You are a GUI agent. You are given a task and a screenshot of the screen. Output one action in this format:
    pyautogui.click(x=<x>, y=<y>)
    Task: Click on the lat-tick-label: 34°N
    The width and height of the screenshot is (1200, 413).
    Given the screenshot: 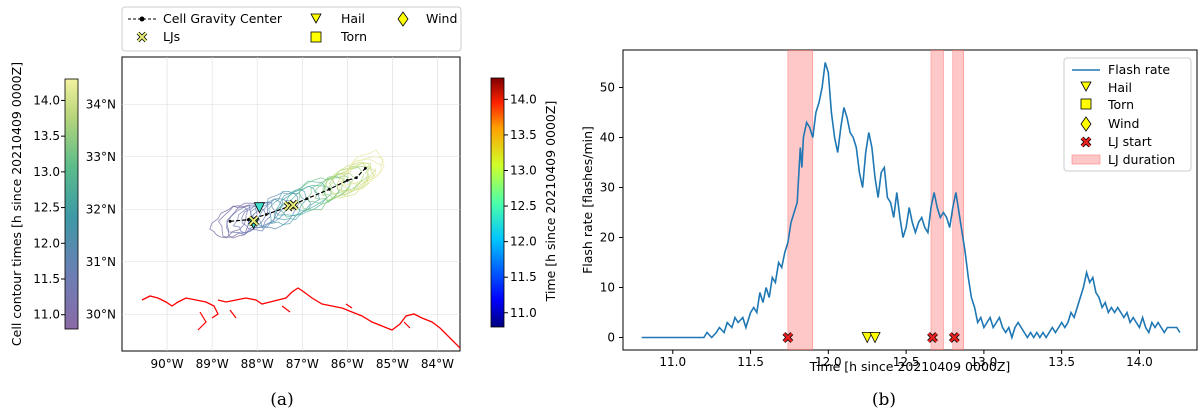 What is the action you would take?
    pyautogui.click(x=101, y=104)
    